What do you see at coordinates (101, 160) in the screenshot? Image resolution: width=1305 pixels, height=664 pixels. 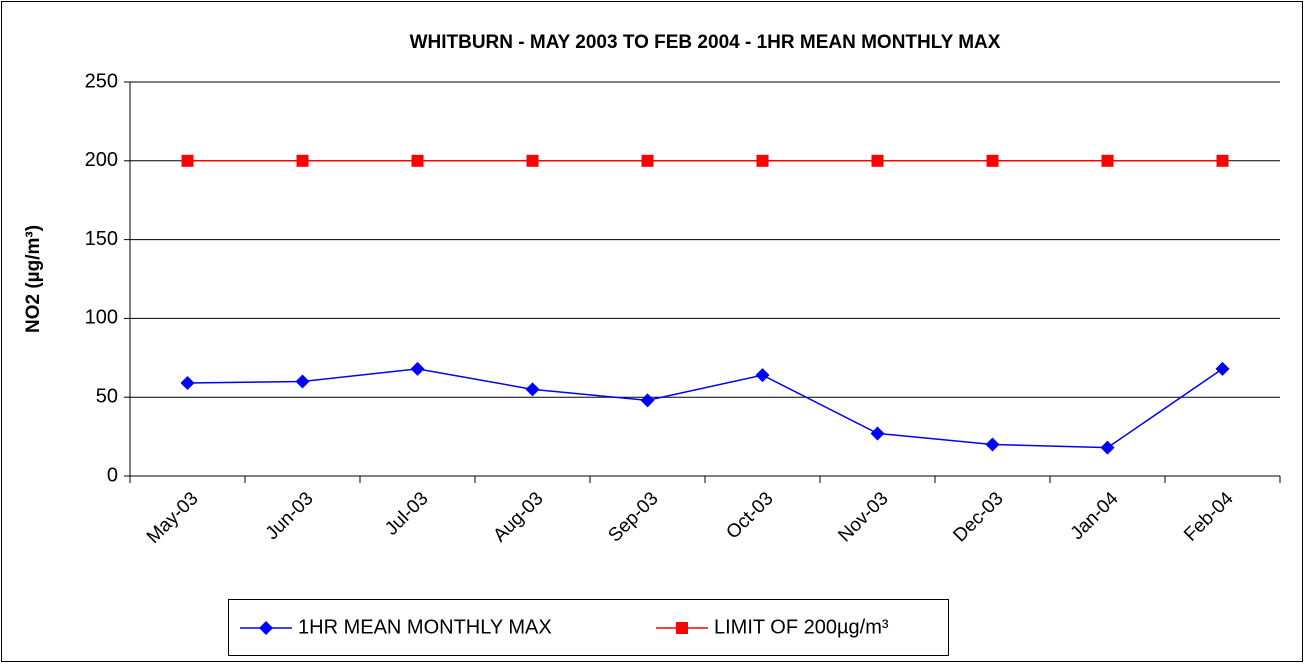 I see `y-tick-label: 200` at bounding box center [101, 160].